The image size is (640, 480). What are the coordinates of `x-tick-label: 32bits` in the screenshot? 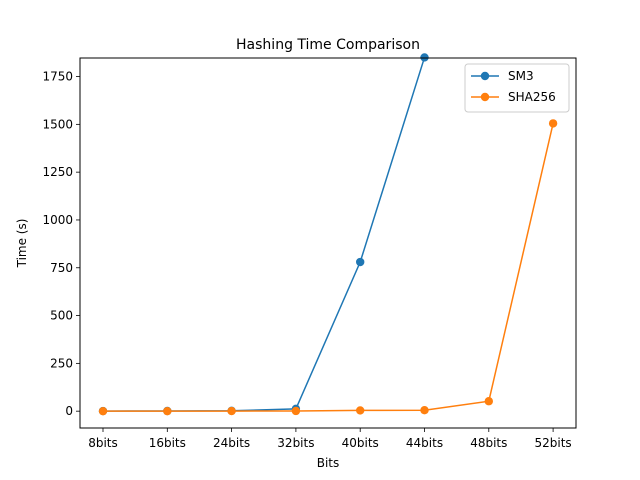 It's located at (295, 443).